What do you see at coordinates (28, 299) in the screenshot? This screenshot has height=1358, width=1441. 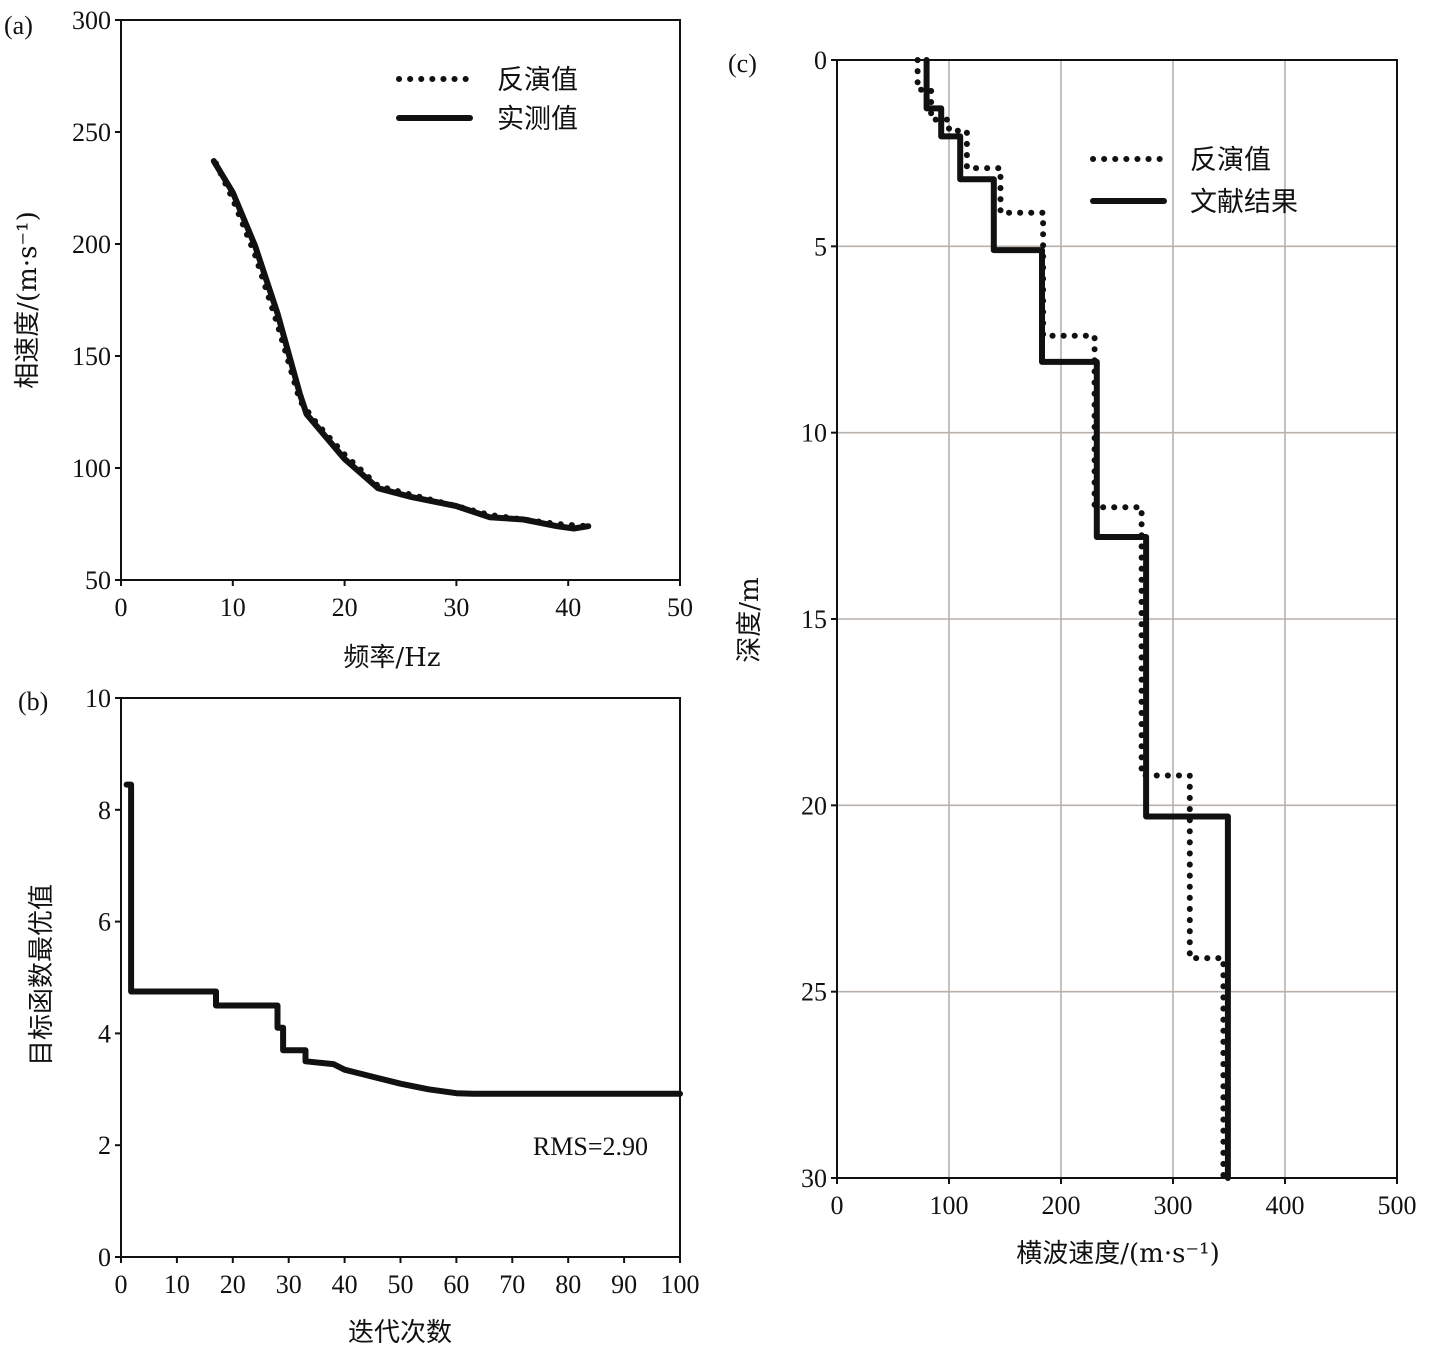 I see `y-axis-label: 相速度/(m·s⁻¹)` at bounding box center [28, 299].